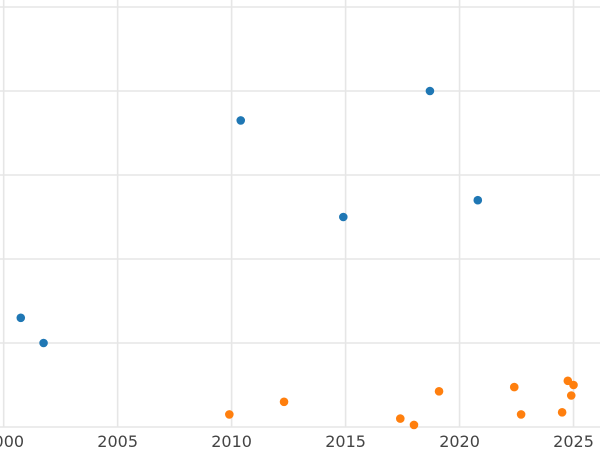 This screenshot has height=454, width=600. I want to click on x-tick-label: 2015, so click(345, 441).